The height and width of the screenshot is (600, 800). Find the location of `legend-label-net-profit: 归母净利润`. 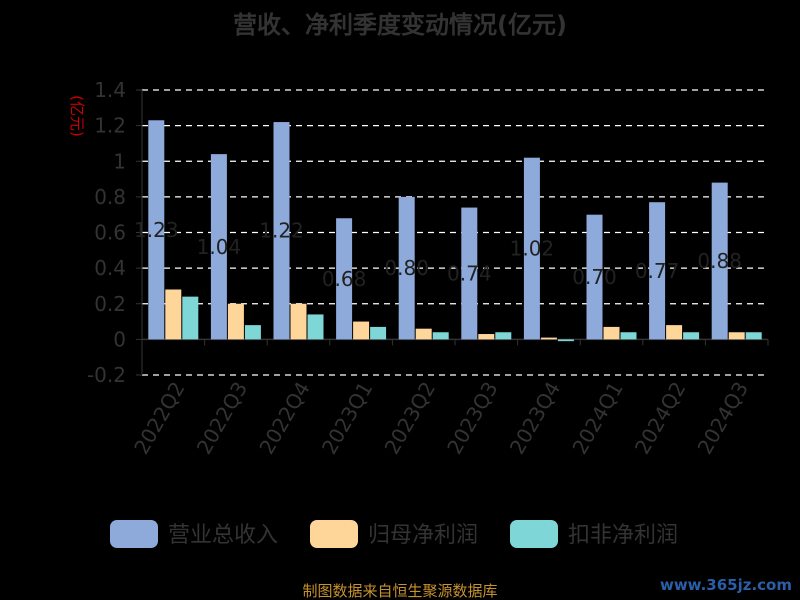

legend-label-net-profit: 归母净利润 is located at coordinates (423, 535).